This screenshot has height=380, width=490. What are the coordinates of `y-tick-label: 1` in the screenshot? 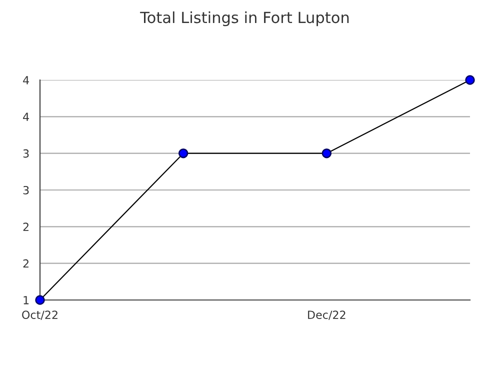 It's located at (26, 300).